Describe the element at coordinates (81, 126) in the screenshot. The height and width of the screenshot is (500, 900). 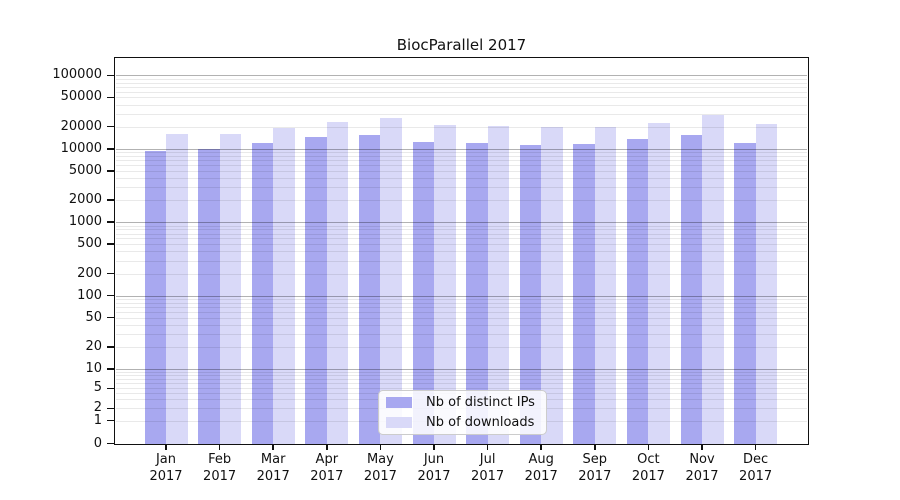
I see `y-tick-label: 20000` at that location.